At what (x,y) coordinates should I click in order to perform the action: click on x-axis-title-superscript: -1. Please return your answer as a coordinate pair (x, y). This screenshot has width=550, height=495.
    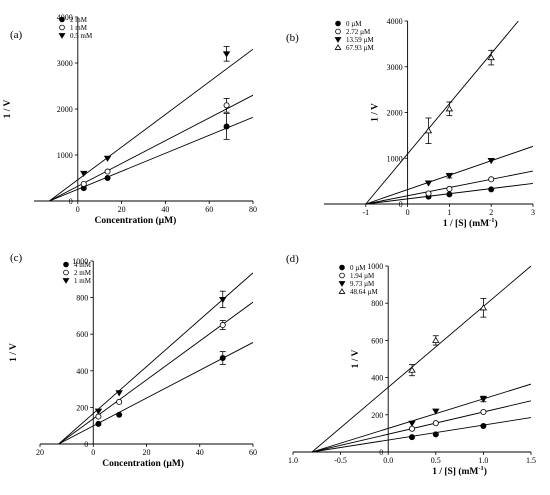
    Looking at the image, I should click on (491, 220).